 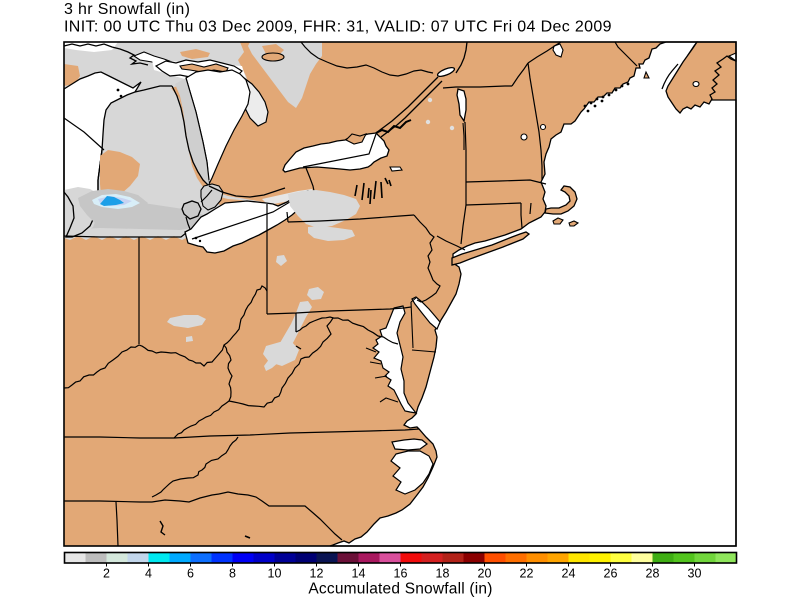 What do you see at coordinates (443, 574) in the screenshot?
I see `svg-text: 18` at bounding box center [443, 574].